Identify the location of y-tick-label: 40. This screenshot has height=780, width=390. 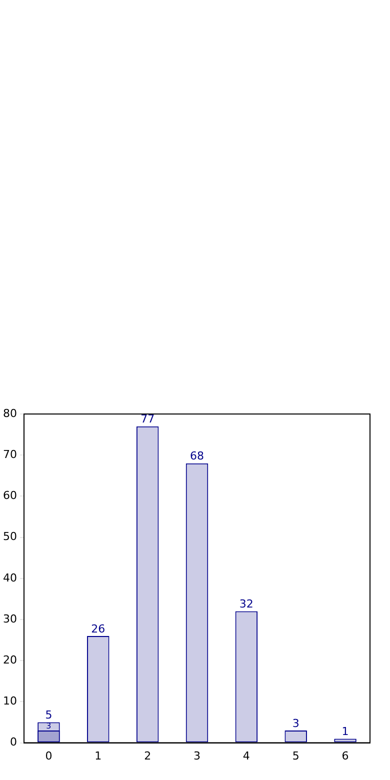
(9, 577).